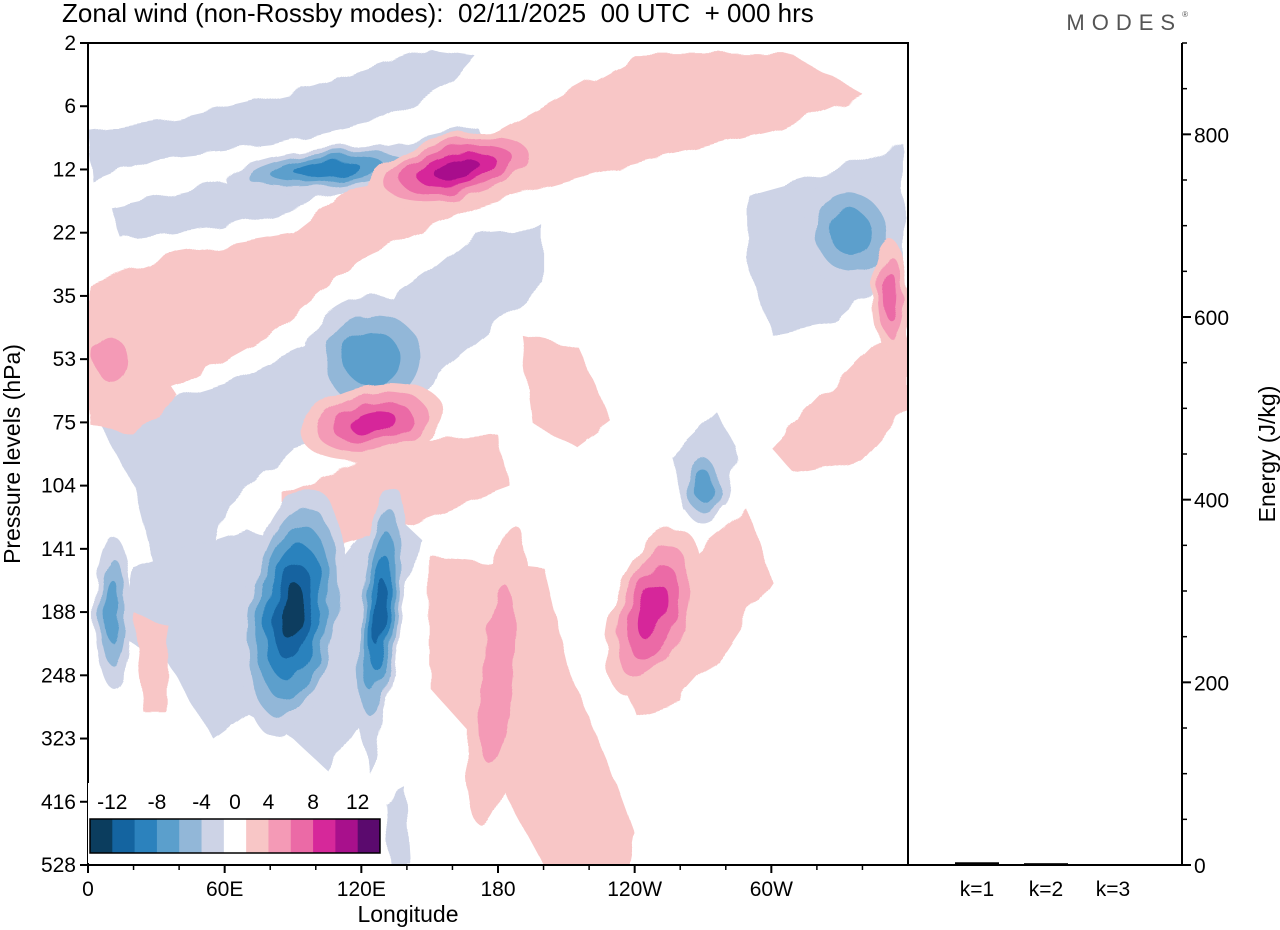 This screenshot has width=1280, height=930. I want to click on y-tick-label: 528, so click(58, 865).